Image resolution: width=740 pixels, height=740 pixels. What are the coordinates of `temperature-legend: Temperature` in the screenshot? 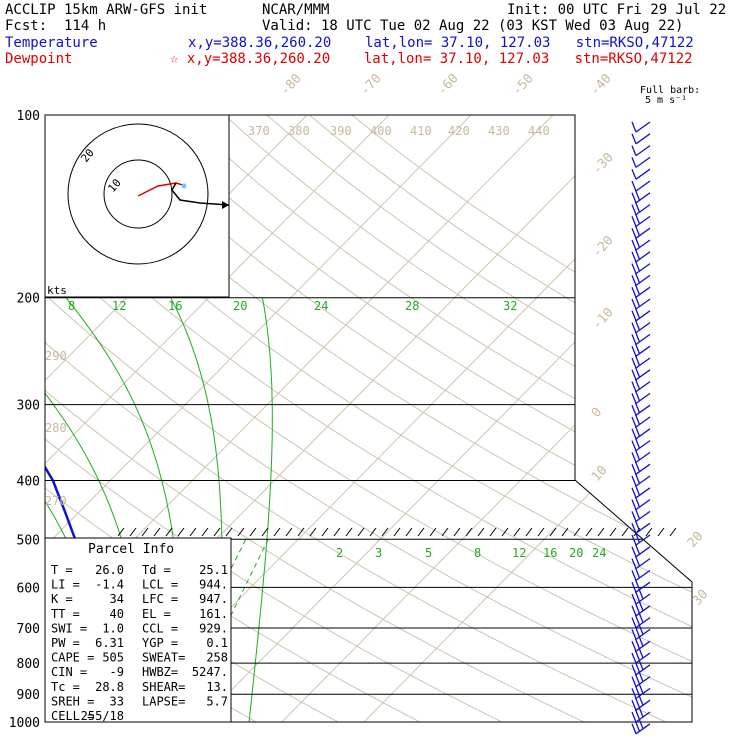 It's located at (51, 43).